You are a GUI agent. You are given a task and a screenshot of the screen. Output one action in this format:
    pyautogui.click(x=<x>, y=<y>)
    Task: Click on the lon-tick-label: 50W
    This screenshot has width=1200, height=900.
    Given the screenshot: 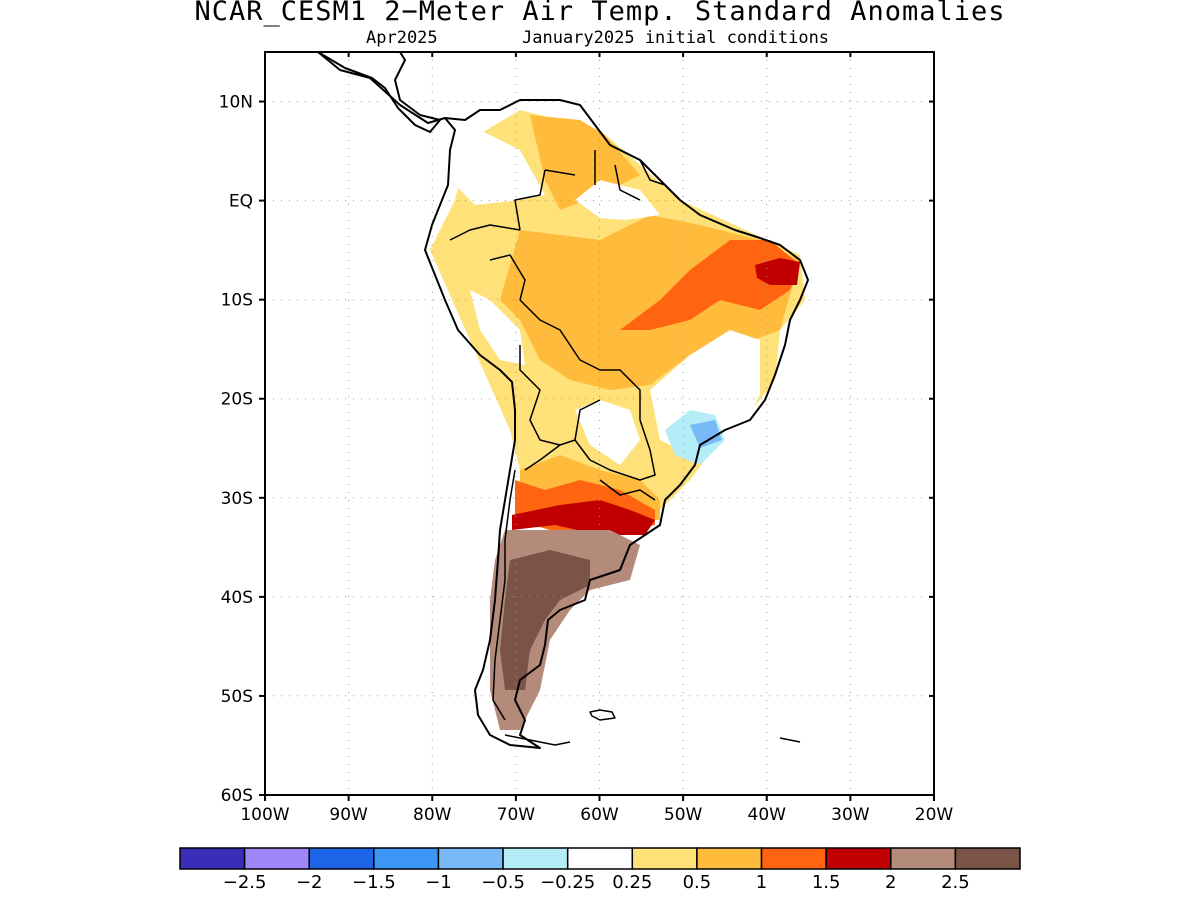 What is the action you would take?
    pyautogui.click(x=683, y=815)
    